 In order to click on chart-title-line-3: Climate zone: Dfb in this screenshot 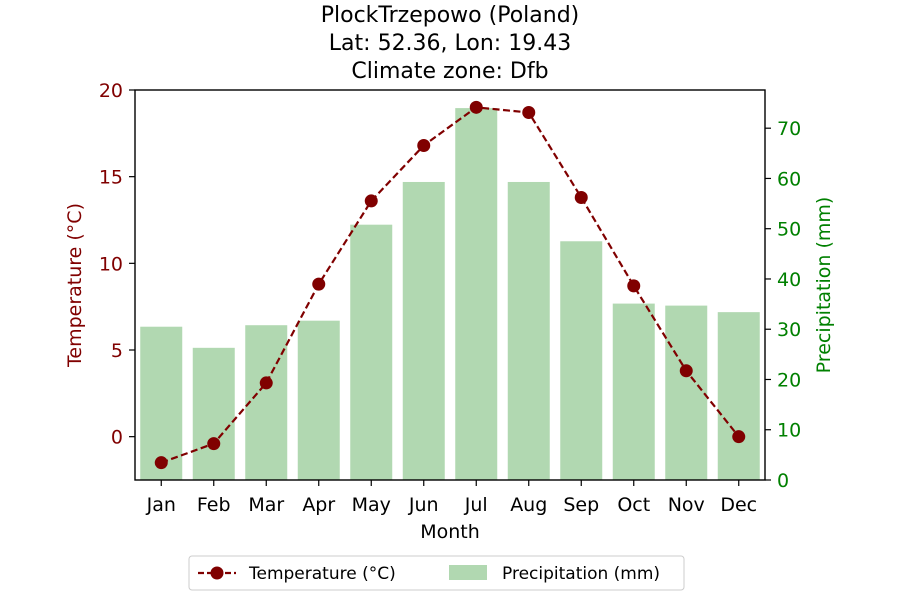, I will do `click(449, 71)`.